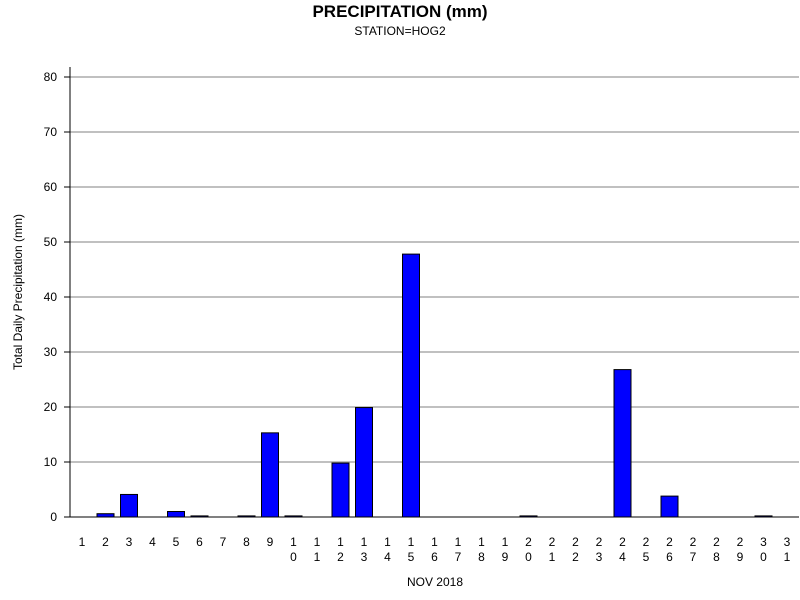 The image size is (800, 600). Describe the element at coordinates (105, 542) in the screenshot. I see `x-tick-label: 2` at that location.